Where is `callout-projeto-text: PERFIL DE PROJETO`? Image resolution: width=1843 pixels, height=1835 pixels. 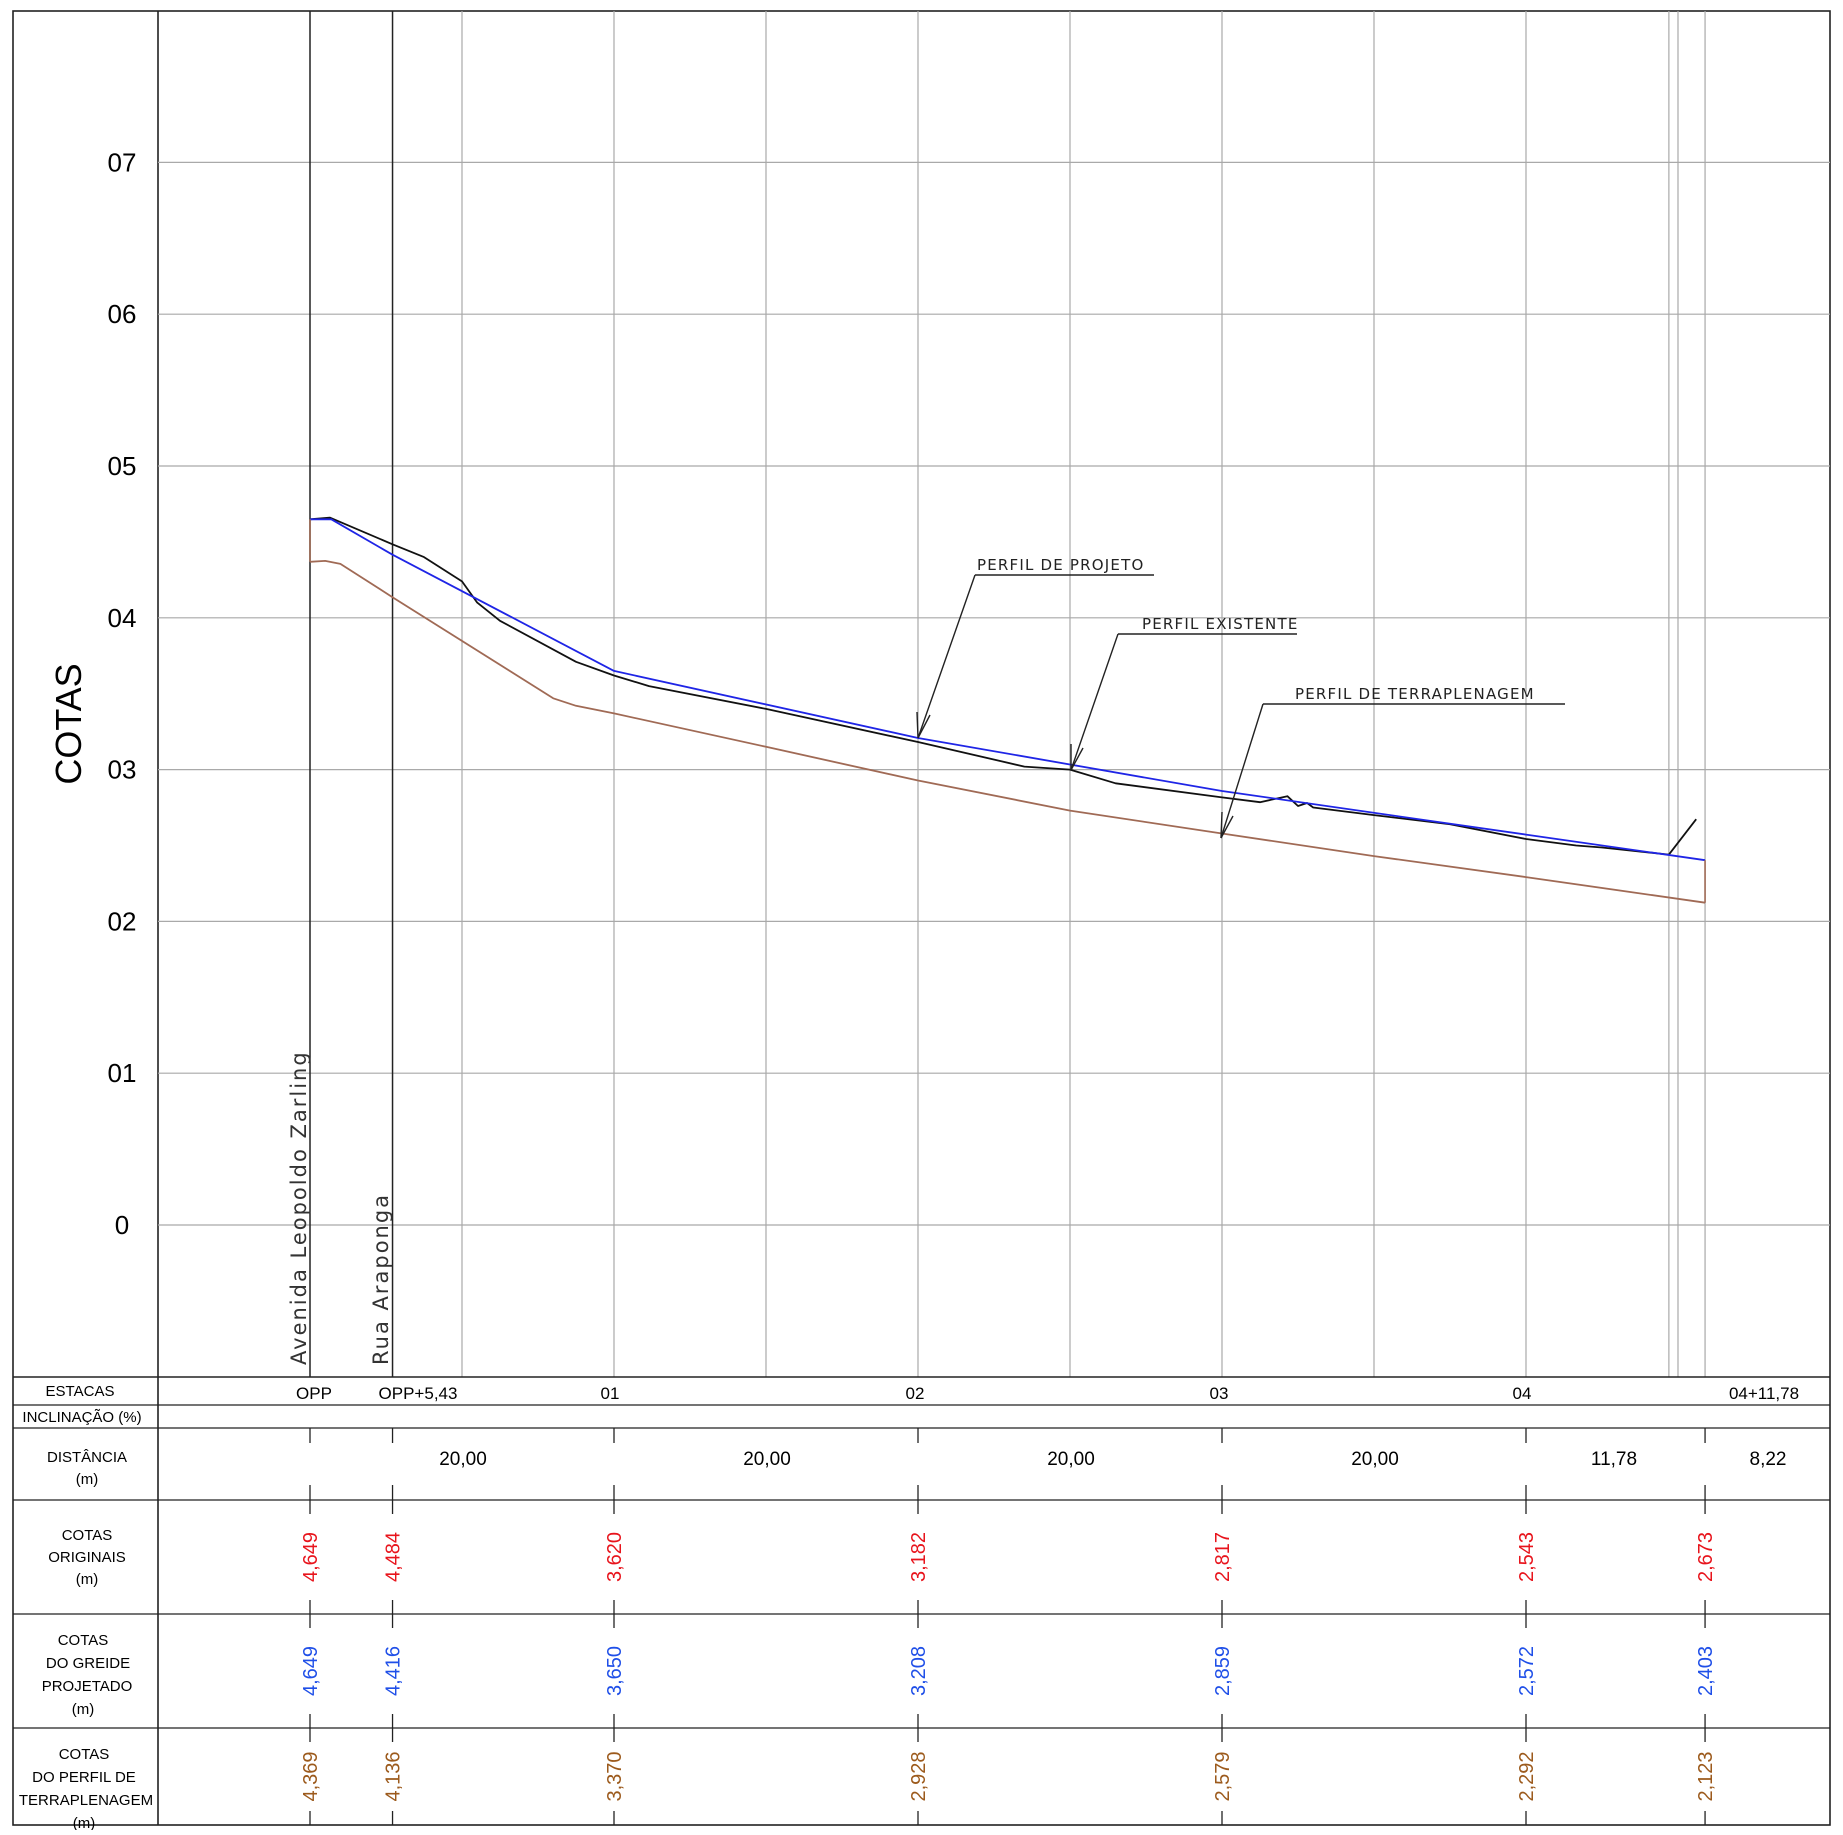 callout-projeto-text: PERFIL DE PROJETO is located at coordinates (1060, 565).